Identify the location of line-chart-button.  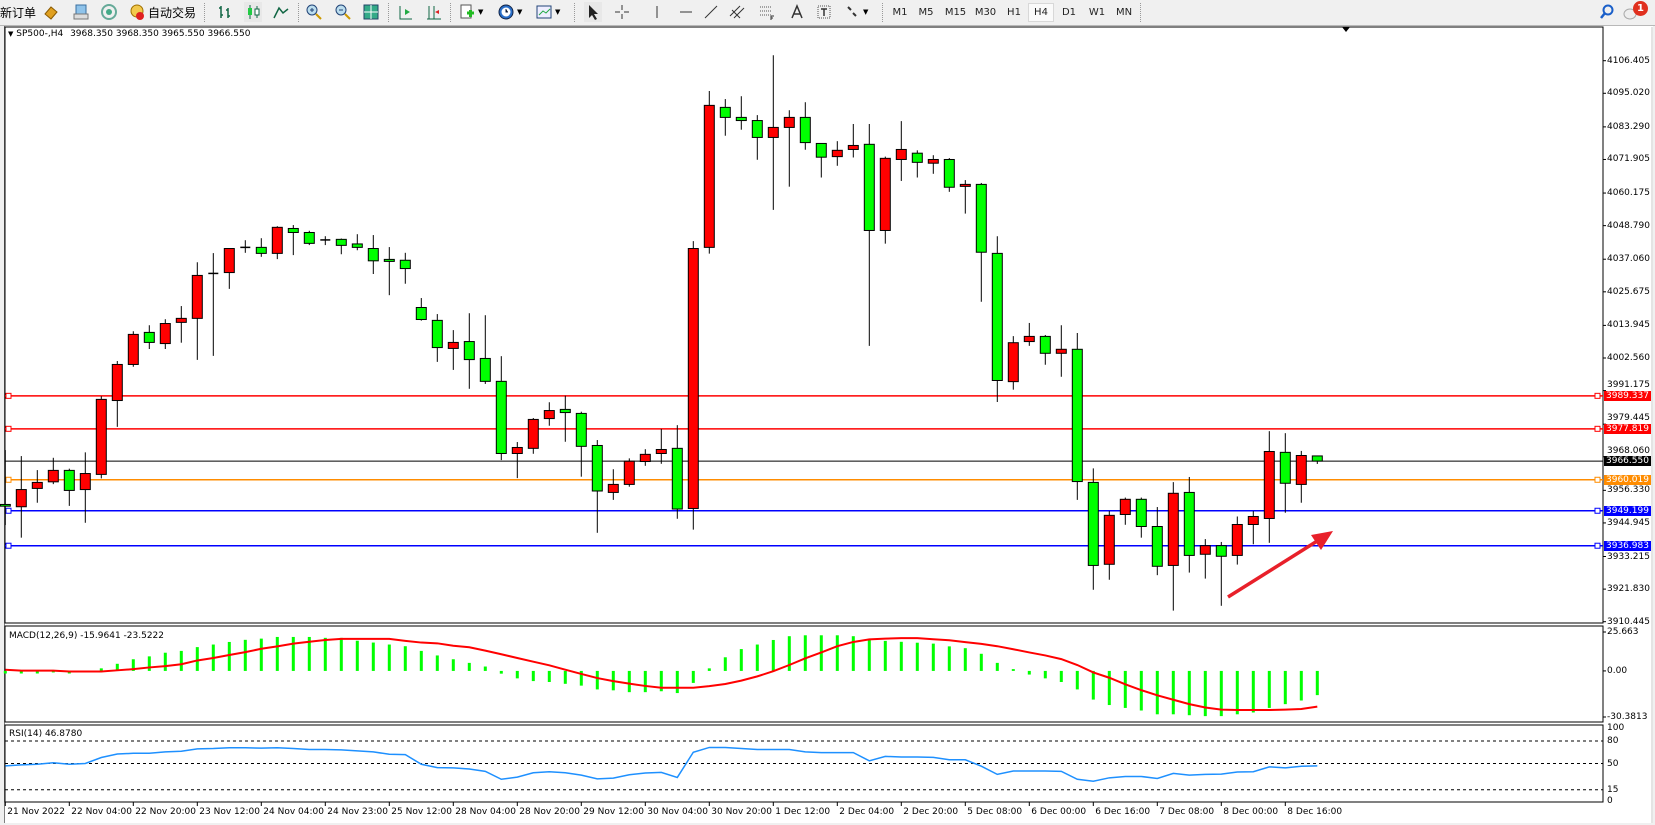
(281, 12).